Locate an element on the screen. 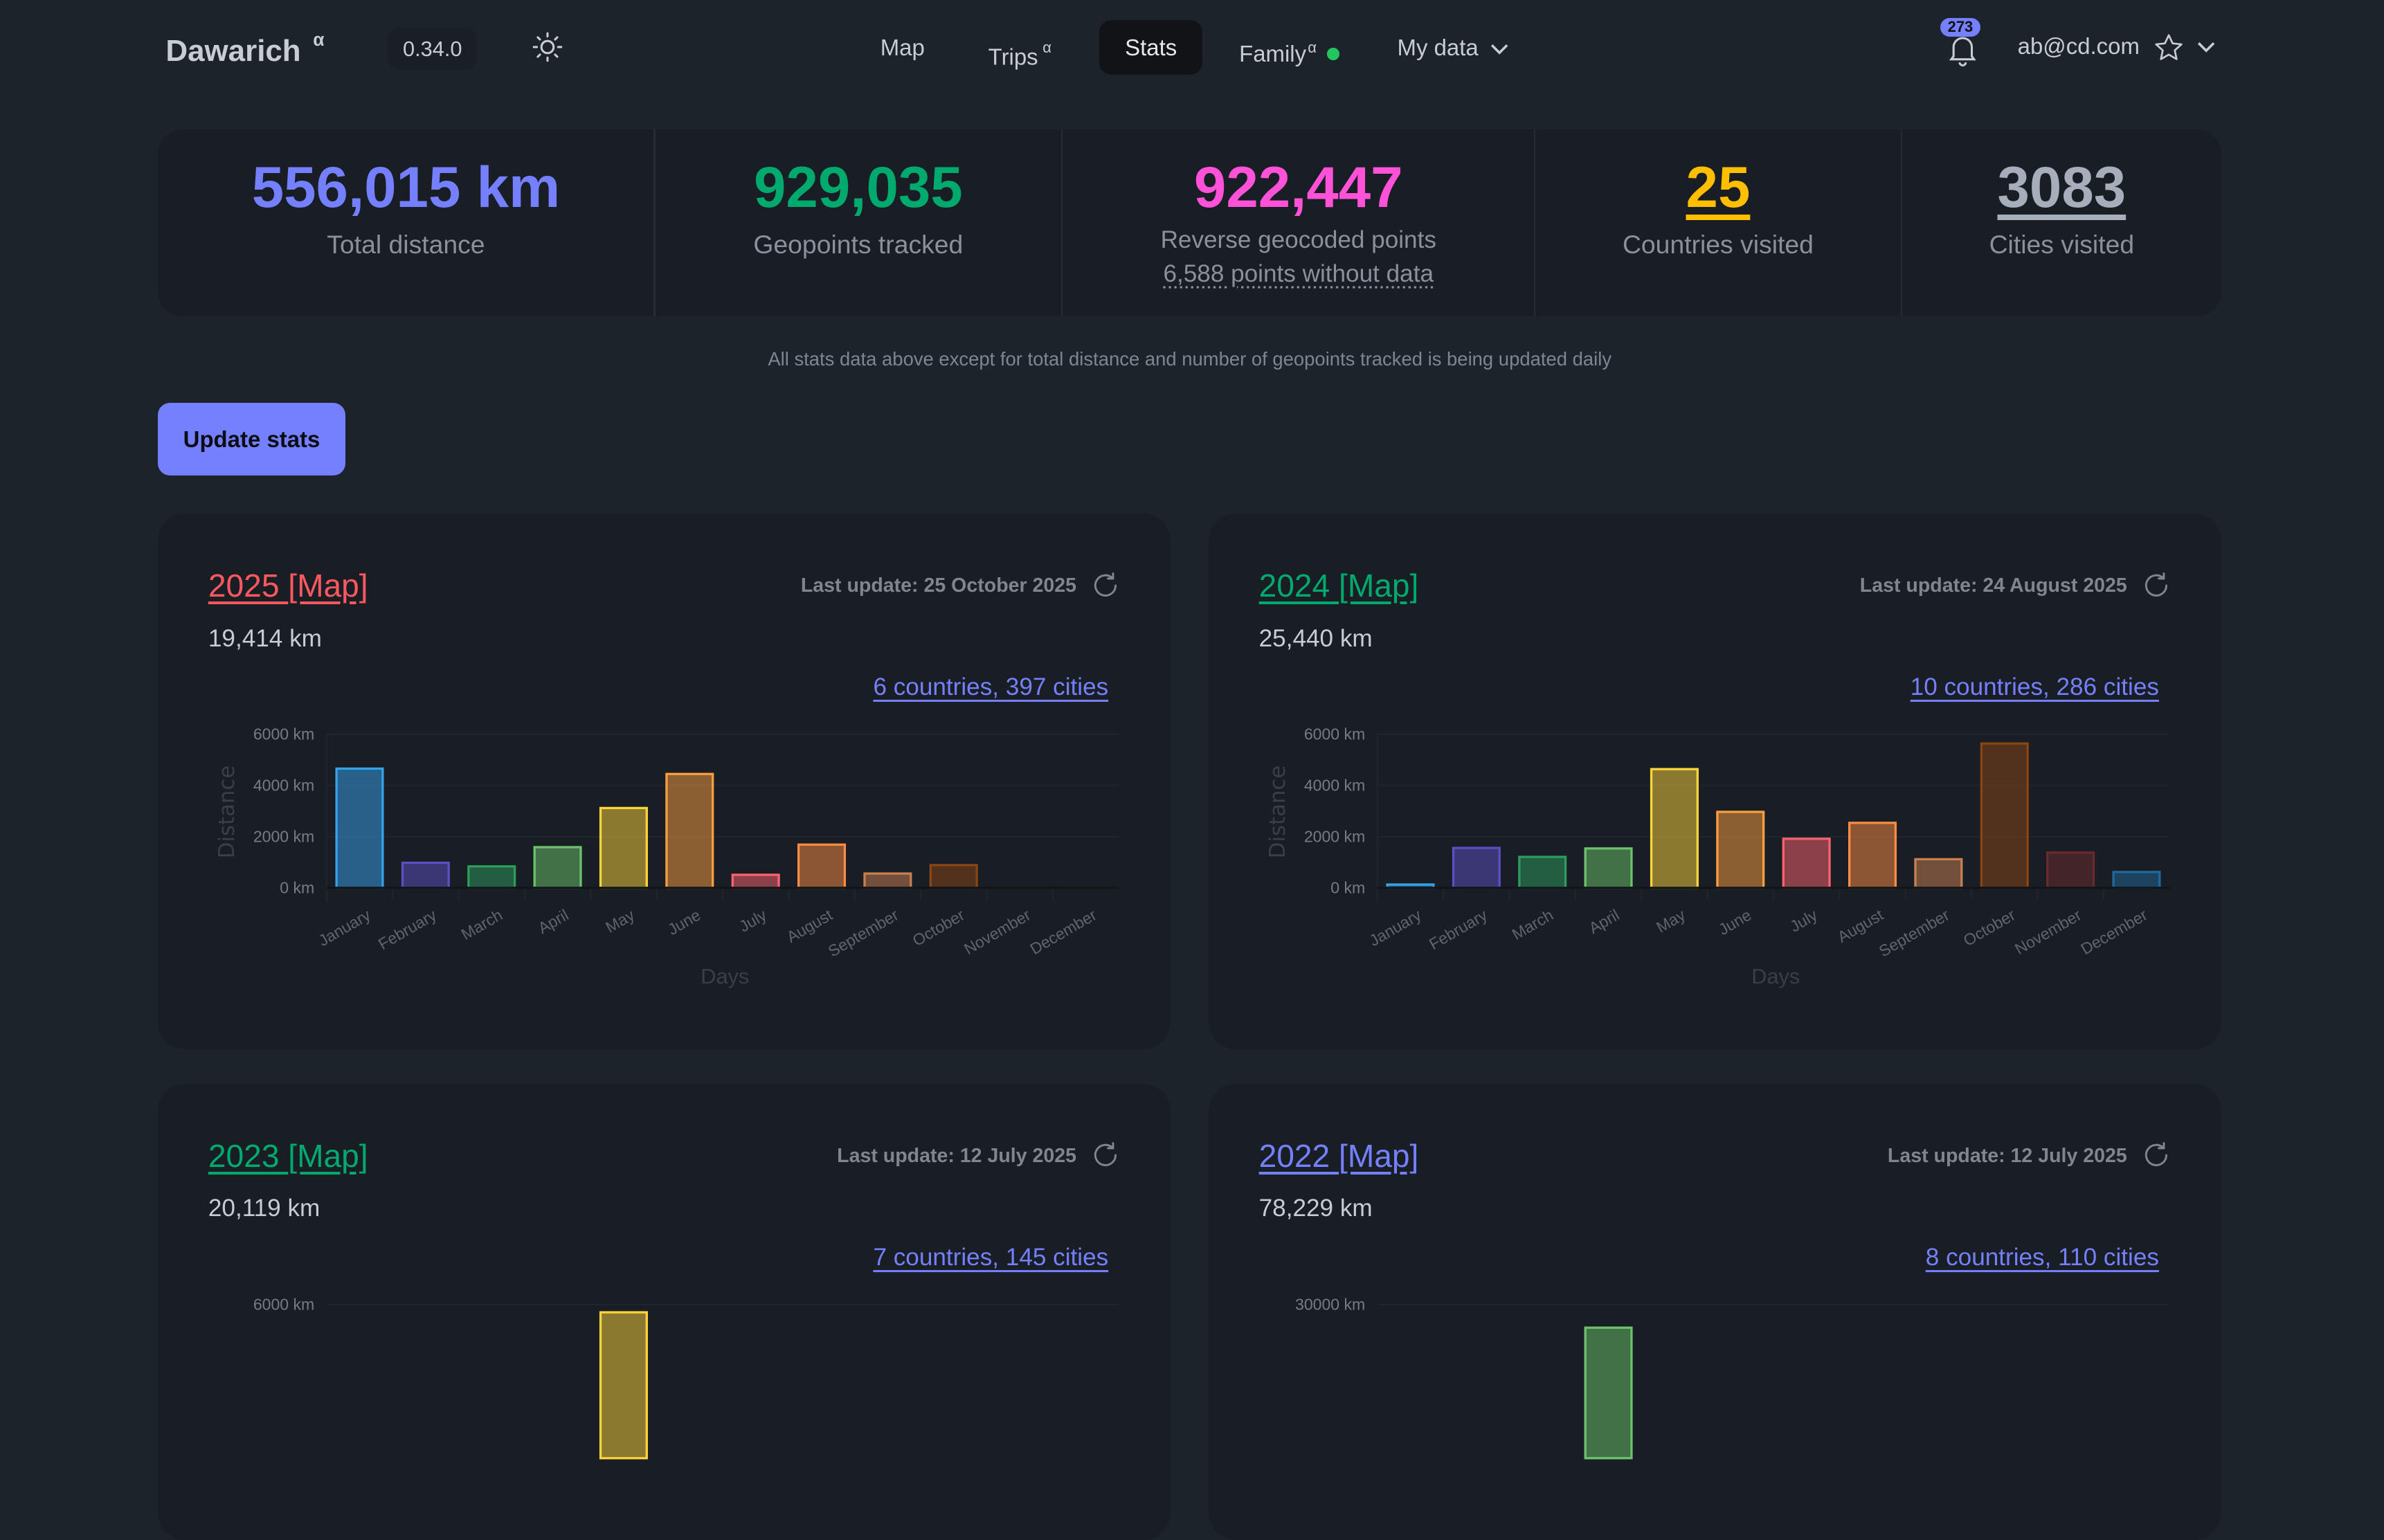 This screenshot has height=1540, width=2384. nav-stats: Stats is located at coordinates (1151, 47).